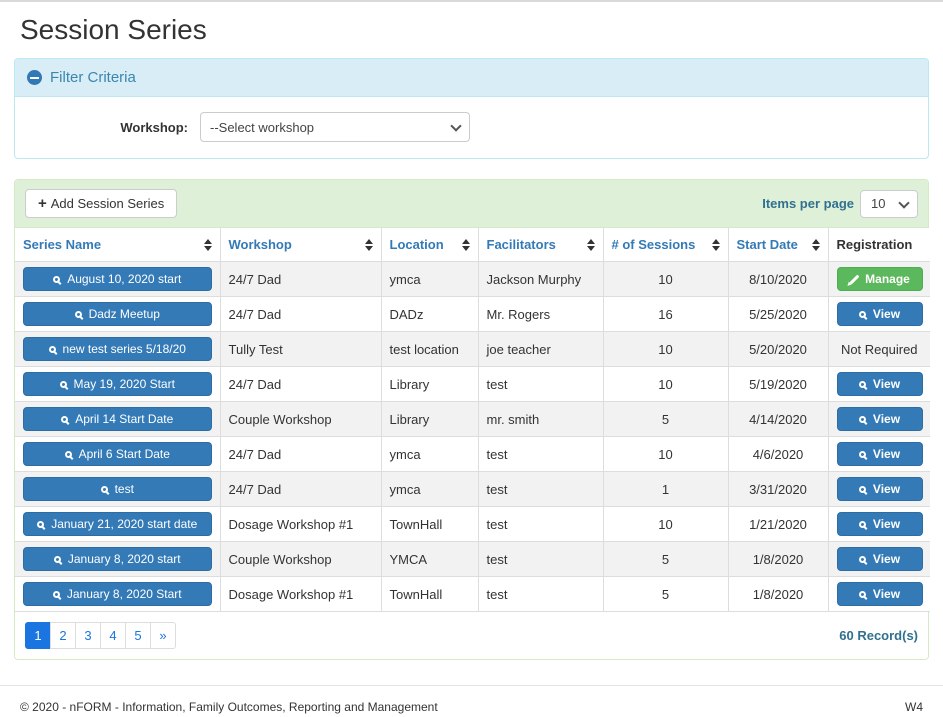  I want to click on cell-series-name: test, so click(118, 489).